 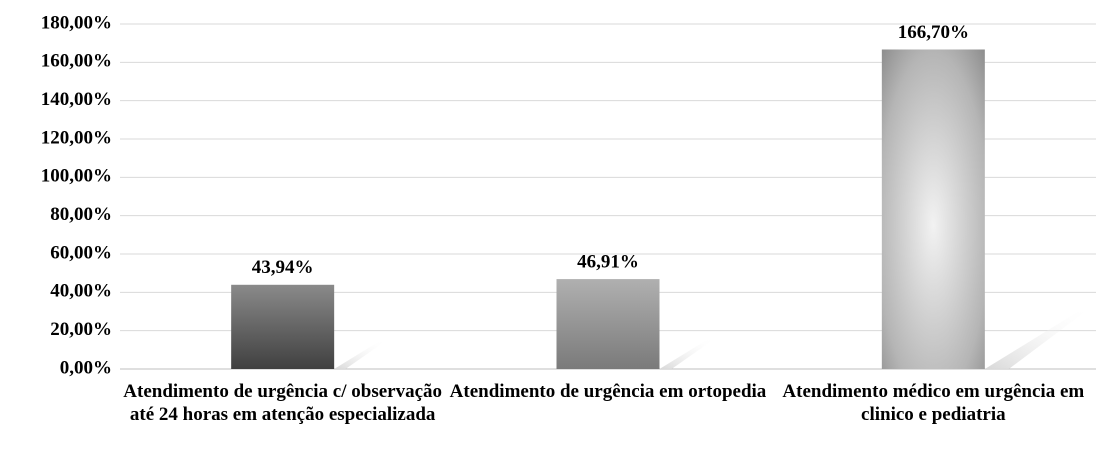 What do you see at coordinates (76, 99) in the screenshot?
I see `y-tick-label: 140,00%` at bounding box center [76, 99].